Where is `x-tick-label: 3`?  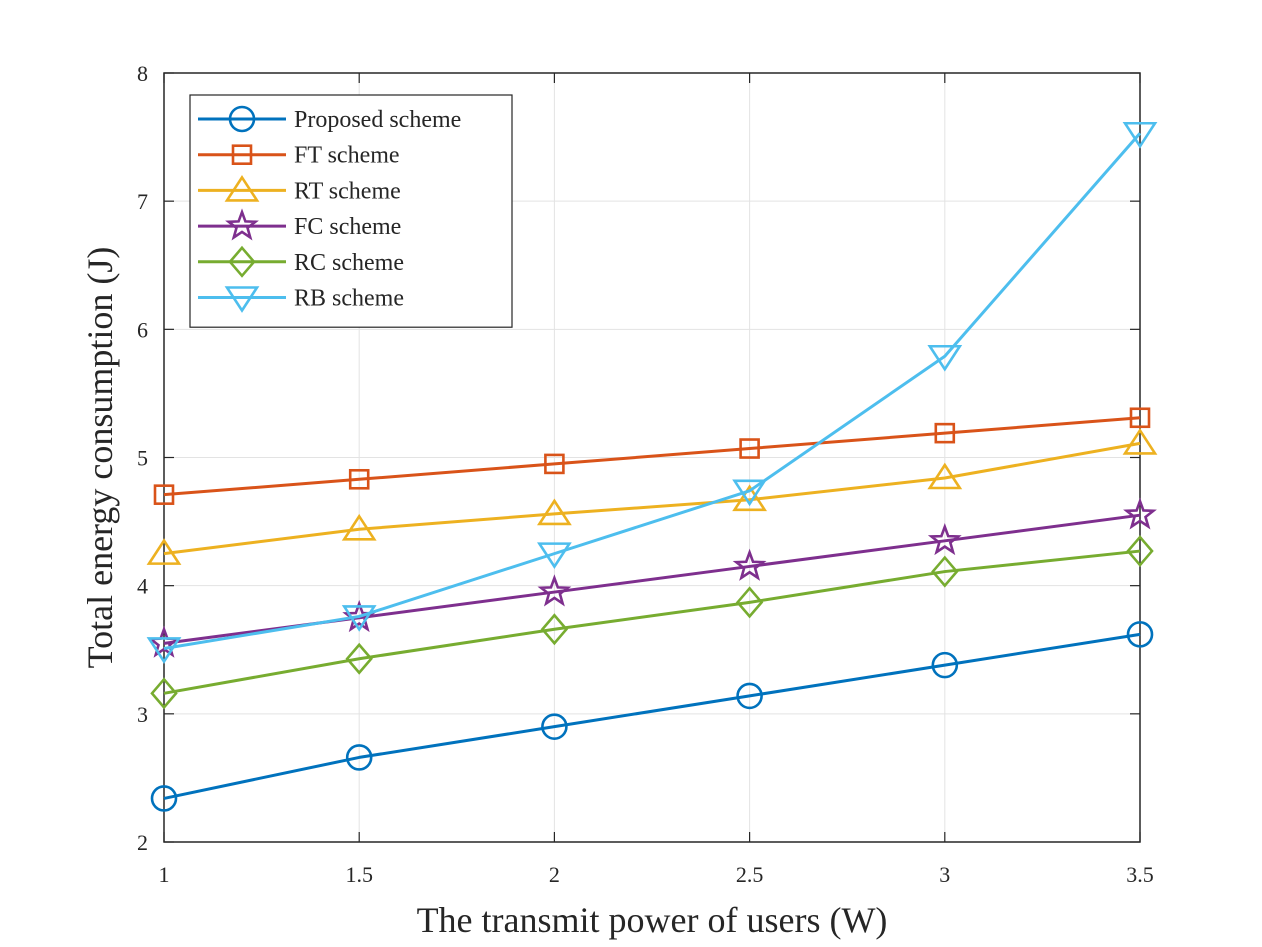
x-tick-label: 3 is located at coordinates (944, 874).